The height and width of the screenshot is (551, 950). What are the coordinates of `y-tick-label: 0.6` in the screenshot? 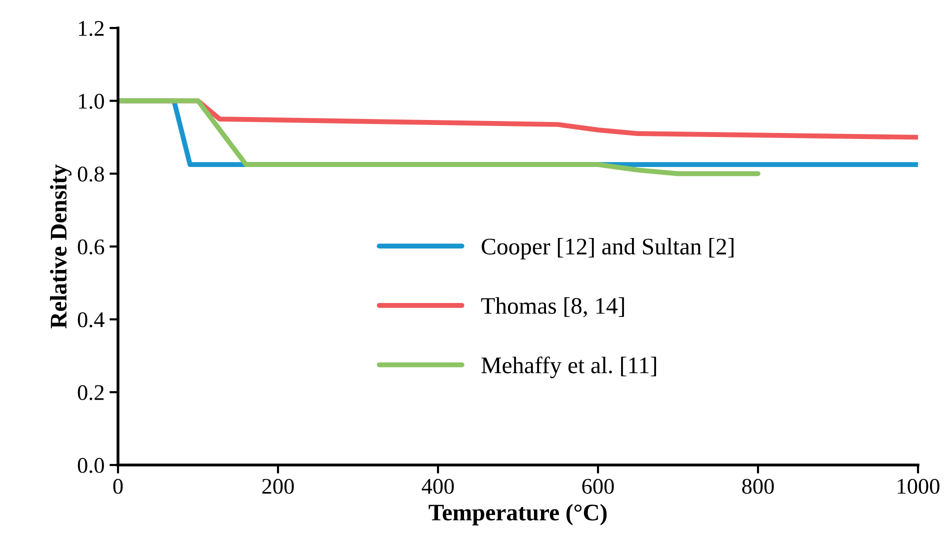 It's located at (91, 247).